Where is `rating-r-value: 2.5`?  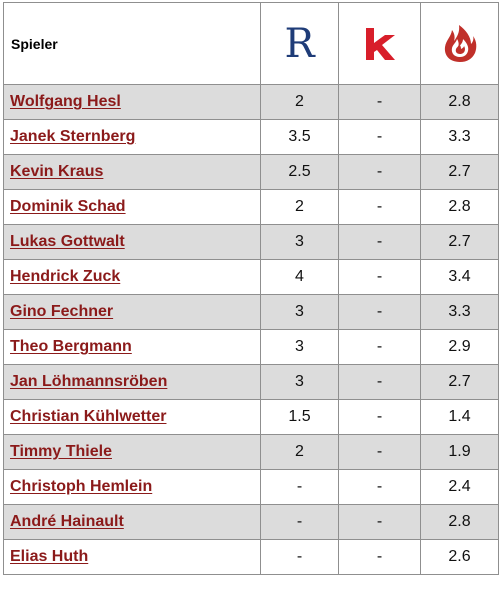 rating-r-value: 2.5 is located at coordinates (299, 172).